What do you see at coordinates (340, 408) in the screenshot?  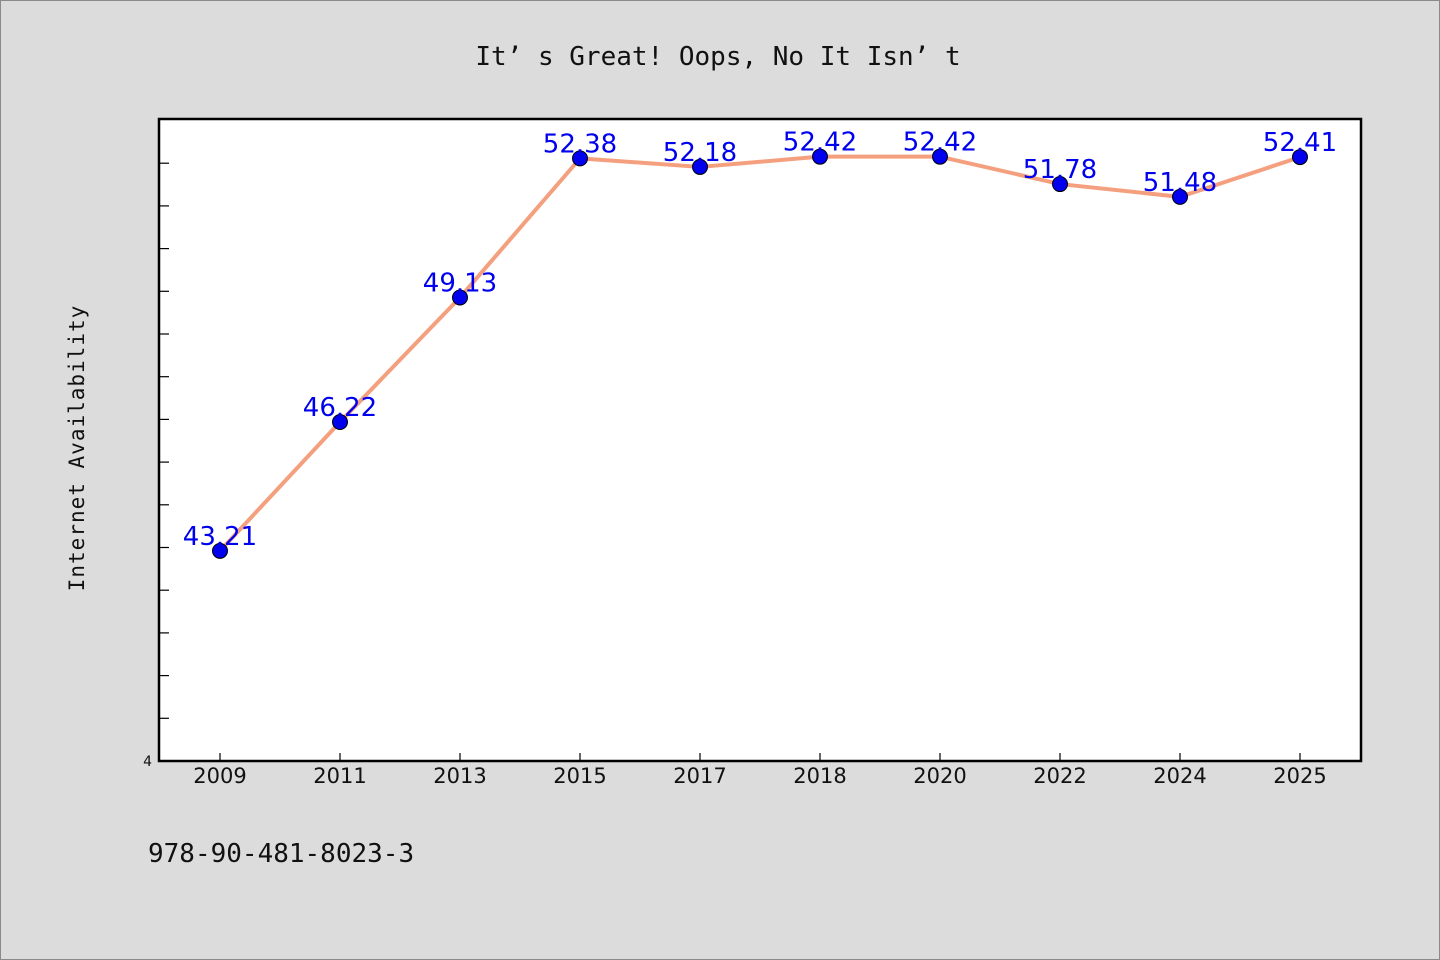 I see `data-label-2011: 46.22` at bounding box center [340, 408].